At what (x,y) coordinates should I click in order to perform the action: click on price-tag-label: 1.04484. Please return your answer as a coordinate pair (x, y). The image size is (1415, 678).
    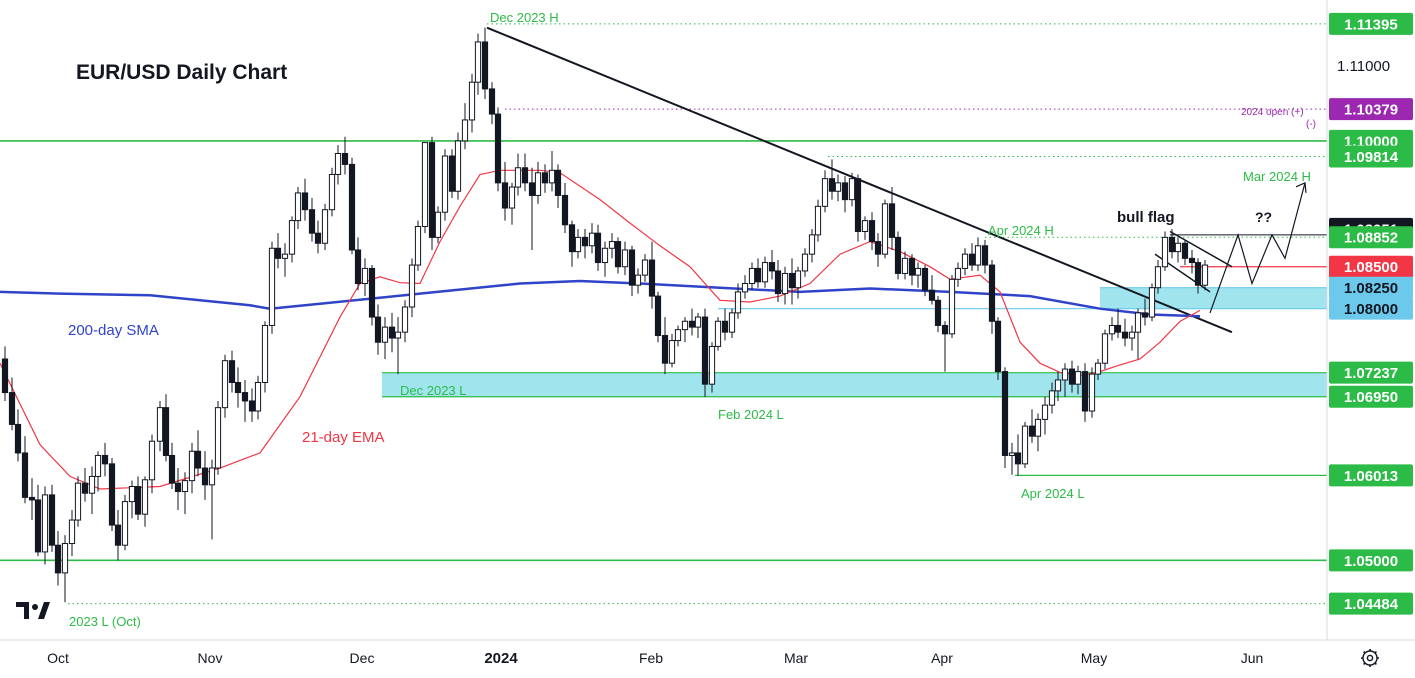
    Looking at the image, I should click on (1371, 604).